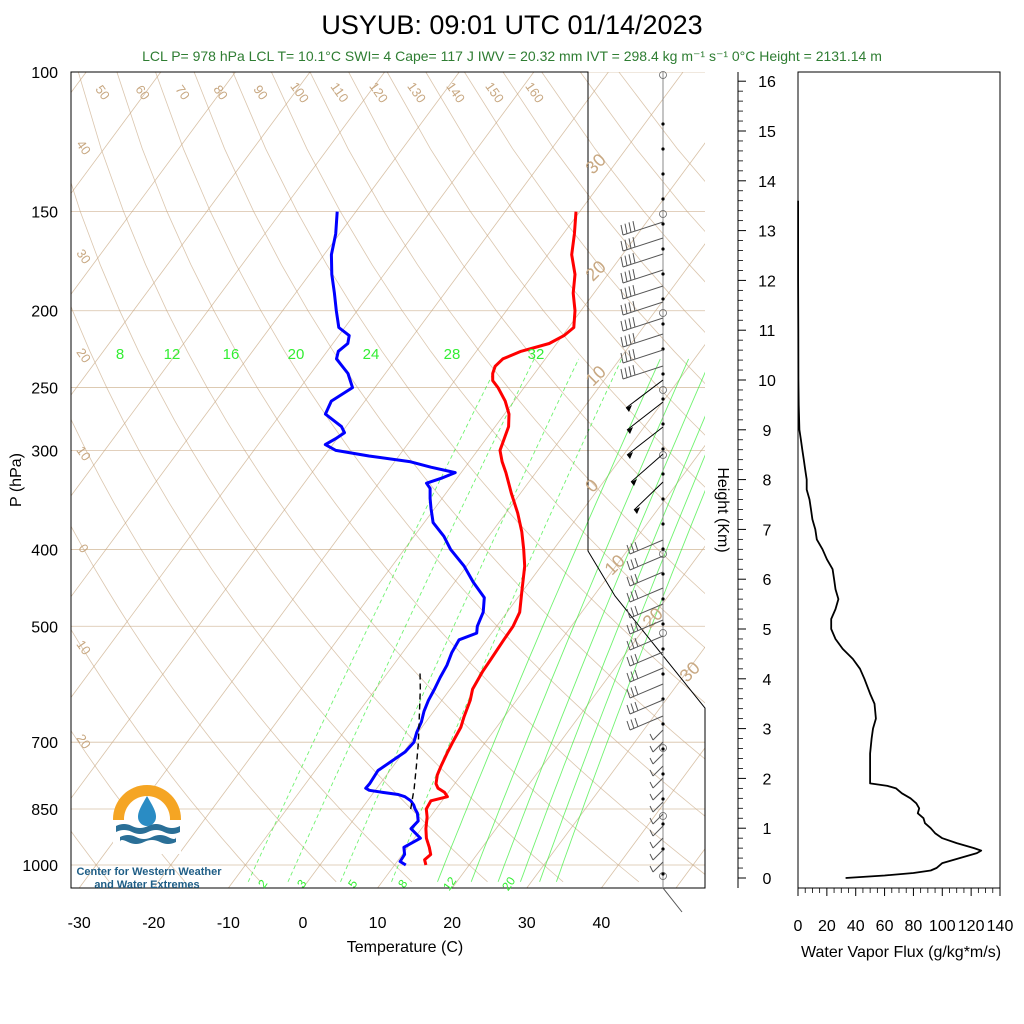 This screenshot has height=1024, width=1024. I want to click on pressure-tick-label: 850, so click(44, 810).